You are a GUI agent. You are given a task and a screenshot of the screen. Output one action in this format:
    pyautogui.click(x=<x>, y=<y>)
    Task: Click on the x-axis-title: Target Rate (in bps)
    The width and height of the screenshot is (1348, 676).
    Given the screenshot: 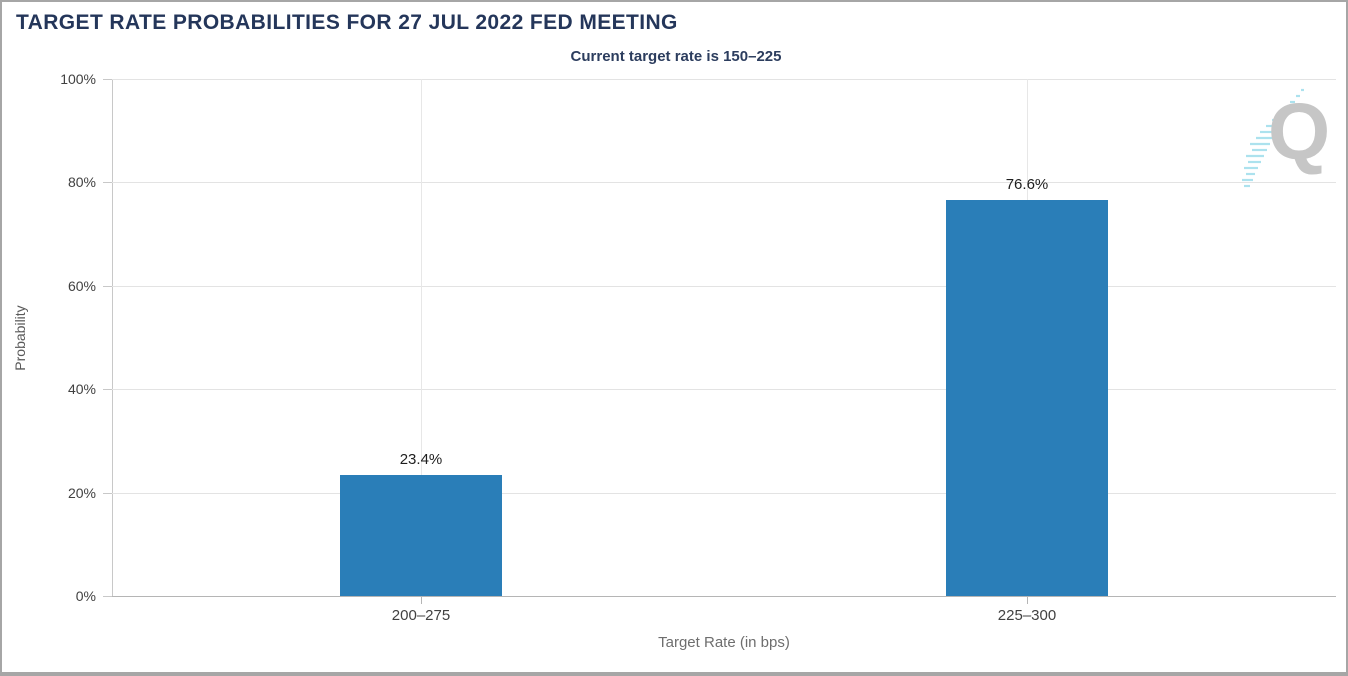 What is the action you would take?
    pyautogui.click(x=724, y=642)
    